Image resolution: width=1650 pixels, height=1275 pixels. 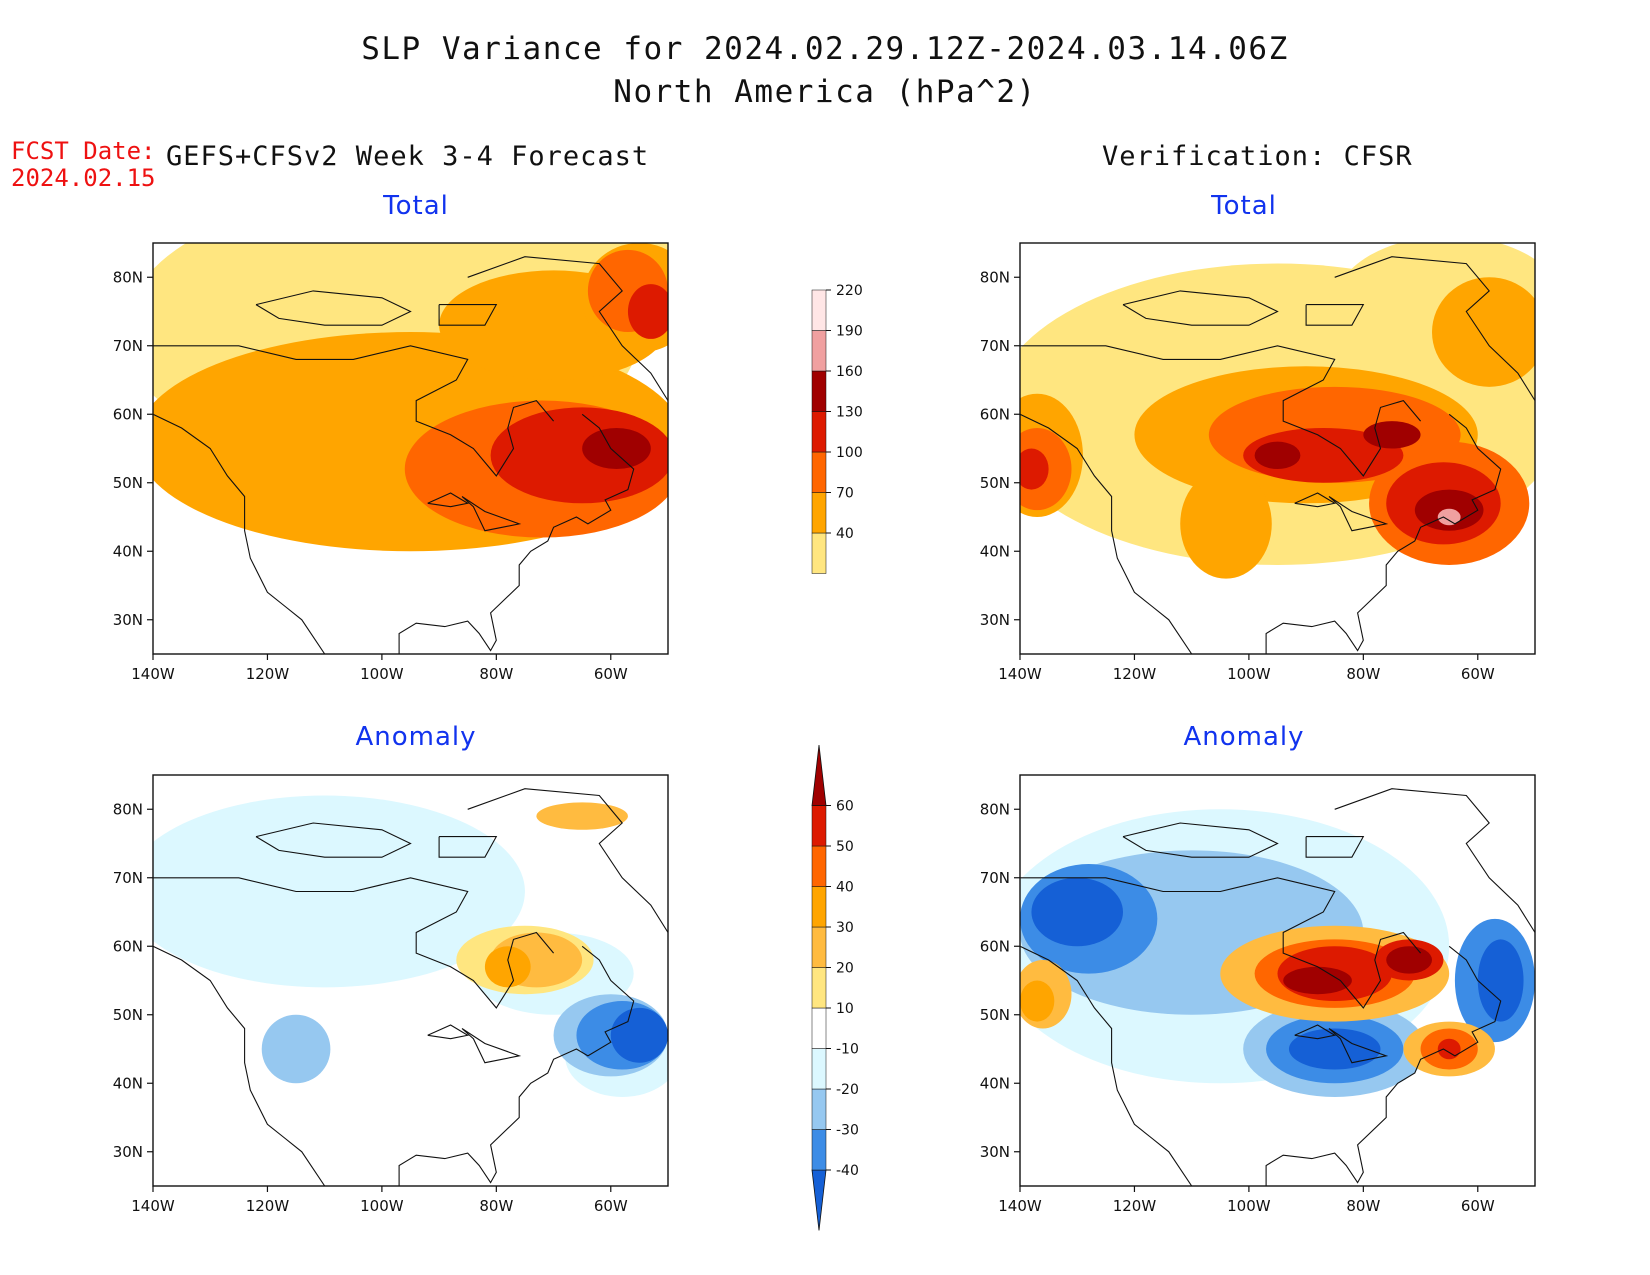 I want to click on map-panel-forecast-anomaly: 140W 120W 100W 80W 60W 30N 40N 50N 60N 70N 80N, so click(x=391, y=994).